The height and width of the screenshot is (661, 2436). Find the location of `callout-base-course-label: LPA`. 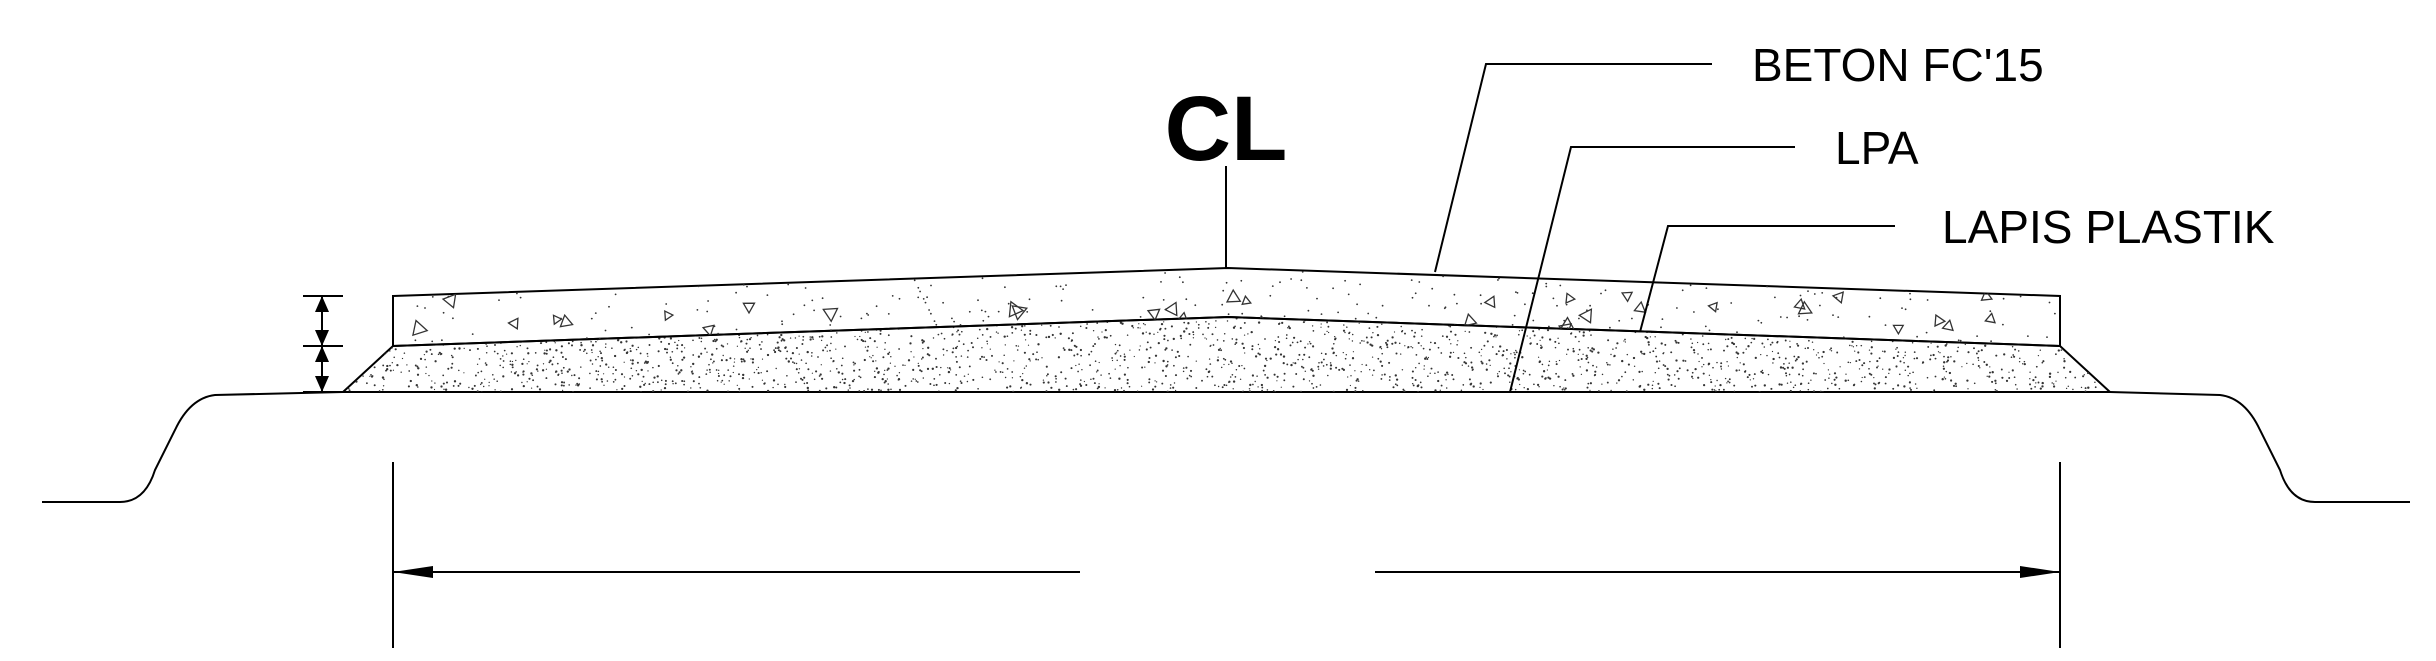

callout-base-course-label: LPA is located at coordinates (1877, 148).